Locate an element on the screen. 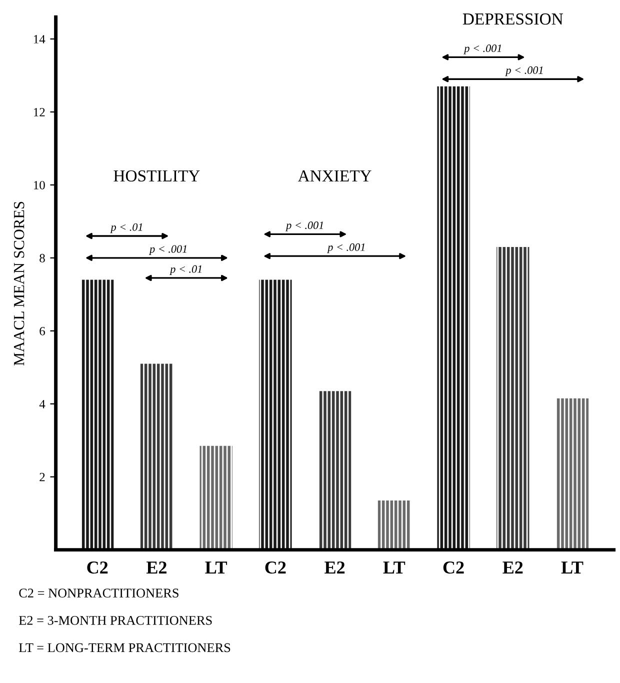 The height and width of the screenshot is (683, 620). y-tick-label: 12 is located at coordinates (39, 112).